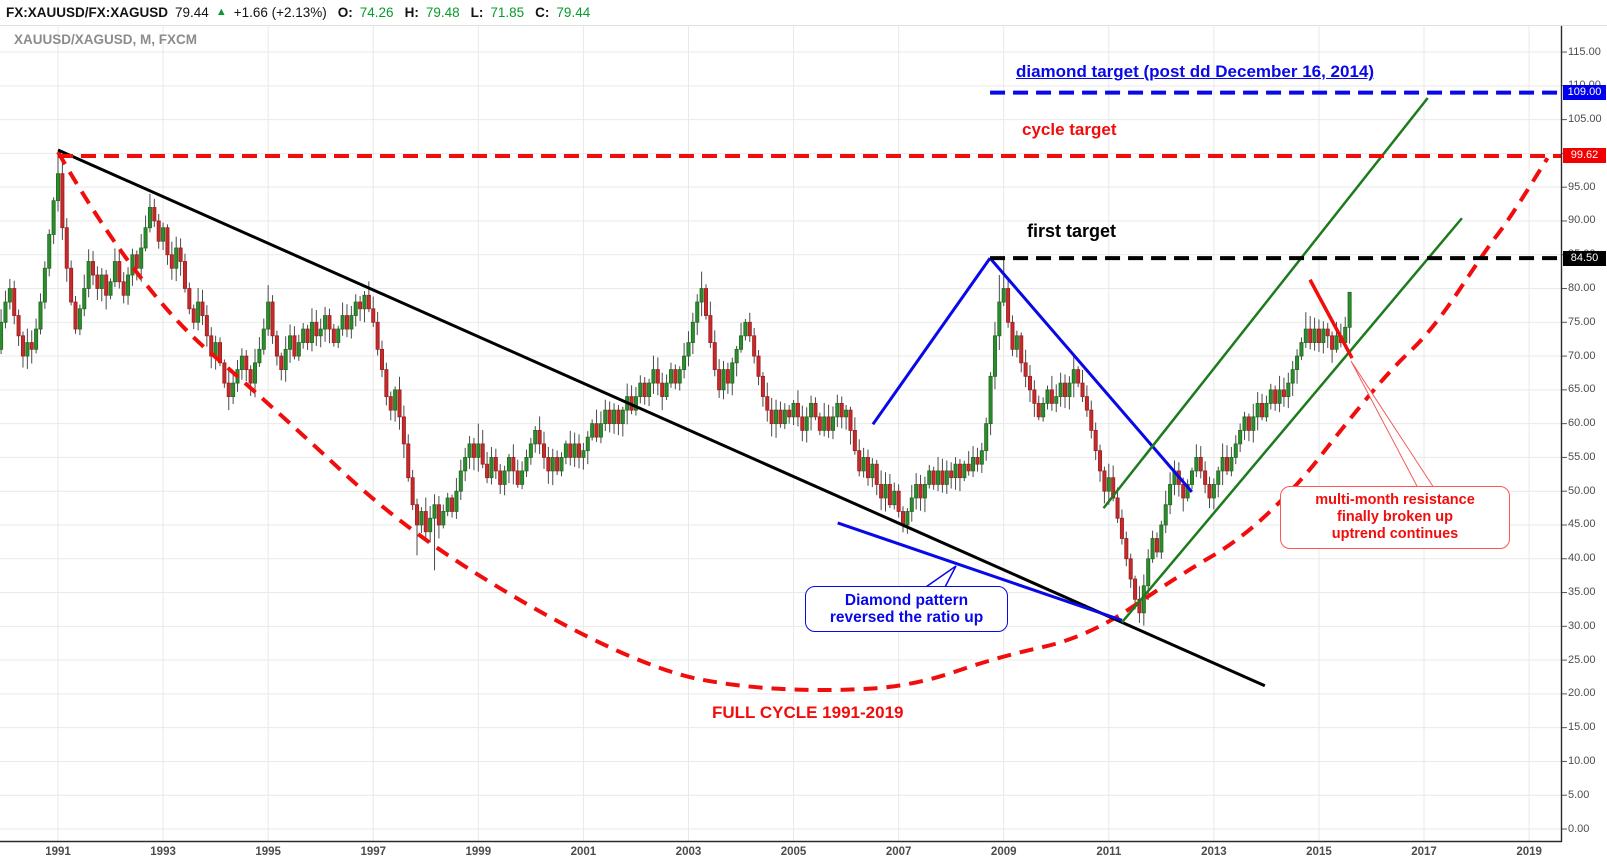 This screenshot has width=1607, height=865. Describe the element at coordinates (1529, 852) in the screenshot. I see `x-tick-label: 2019` at that location.